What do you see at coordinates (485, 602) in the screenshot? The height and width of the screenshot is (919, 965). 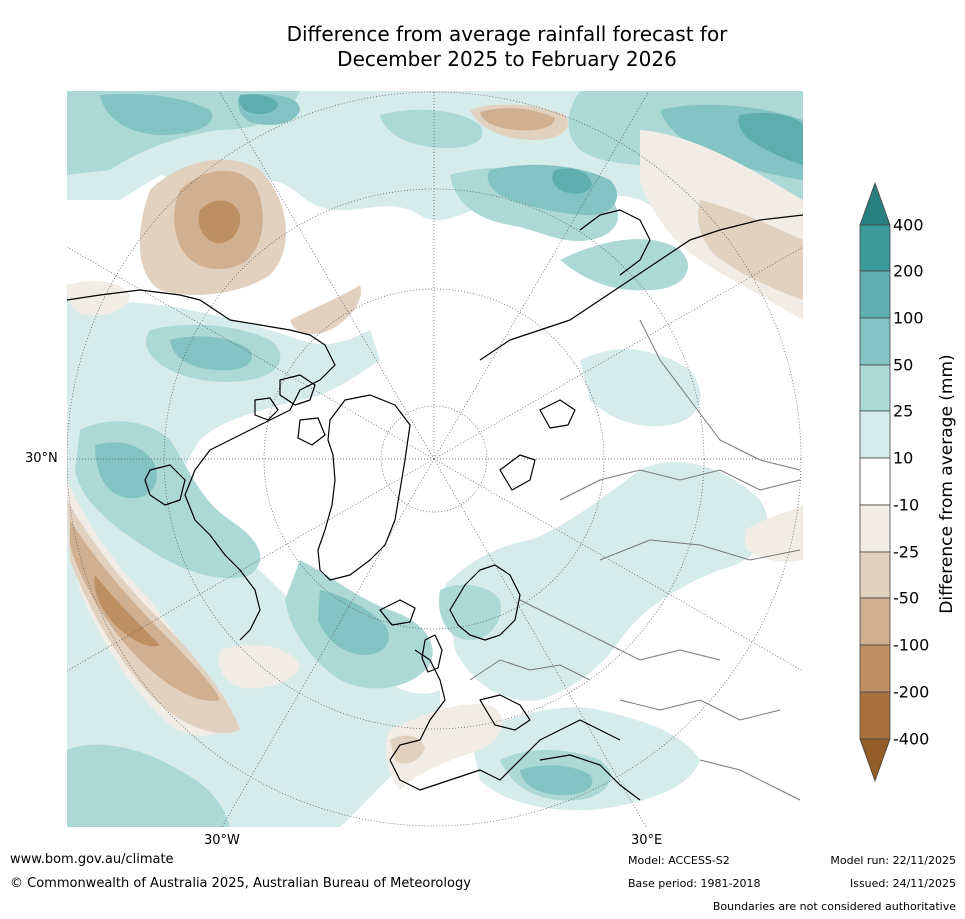 I see `scandinavia-coast` at bounding box center [485, 602].